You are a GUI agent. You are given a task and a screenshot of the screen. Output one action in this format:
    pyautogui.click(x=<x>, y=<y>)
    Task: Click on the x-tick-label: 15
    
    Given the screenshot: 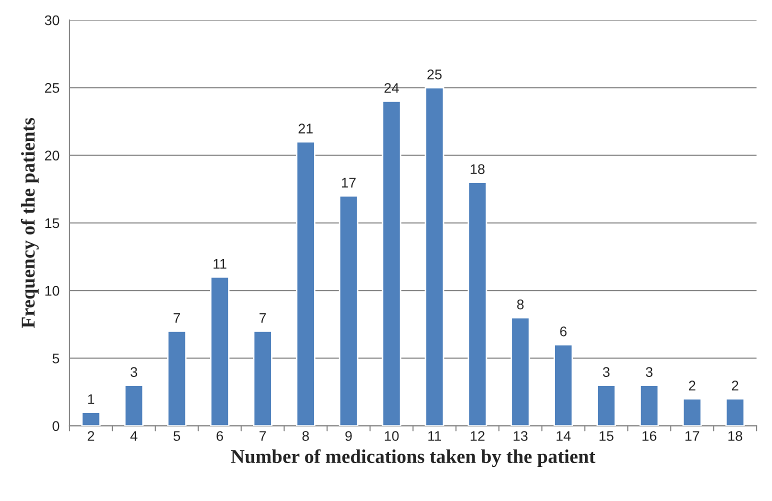 What is the action you would take?
    pyautogui.click(x=607, y=436)
    